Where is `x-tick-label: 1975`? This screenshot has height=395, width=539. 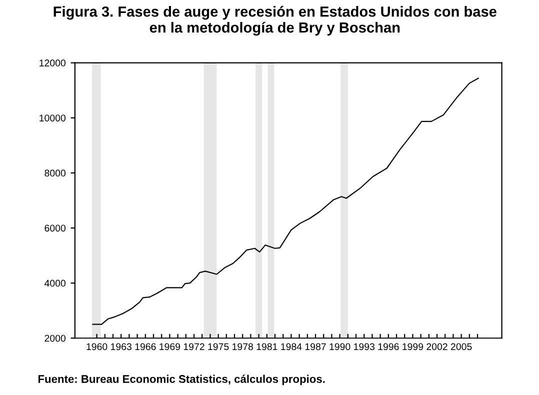 x-tick-label: 1975 is located at coordinates (218, 346).